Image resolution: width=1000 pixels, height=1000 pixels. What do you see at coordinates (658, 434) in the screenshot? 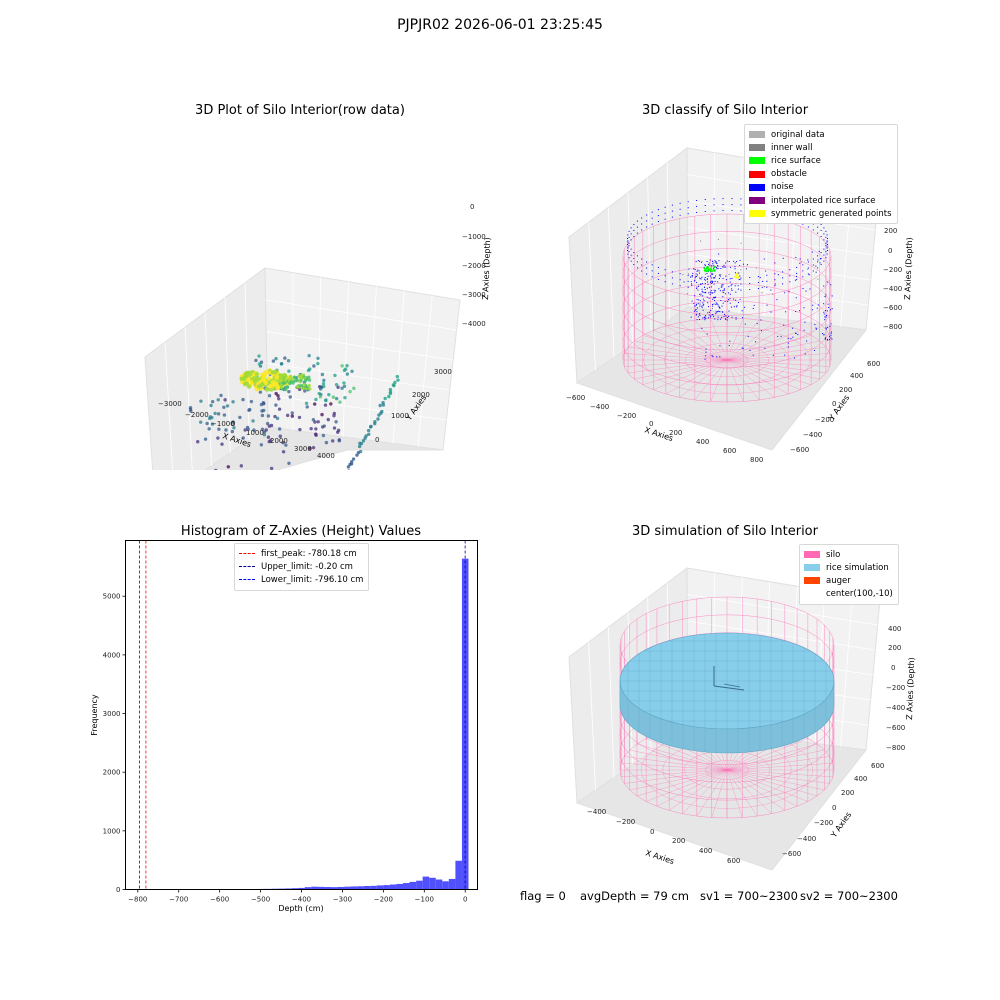
I see `classify-x-axis-label: X Axies` at bounding box center [658, 434].